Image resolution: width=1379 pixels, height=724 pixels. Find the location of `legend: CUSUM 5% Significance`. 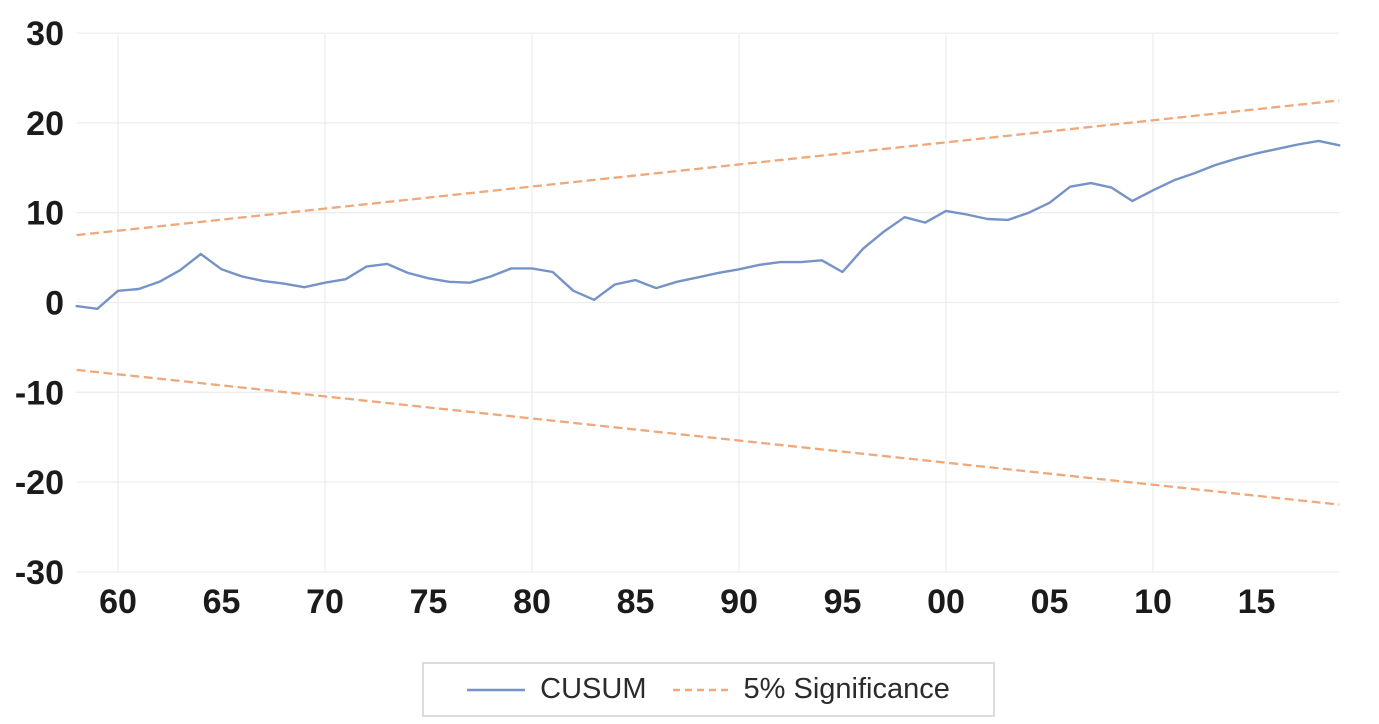

legend: CUSUM 5% Significance is located at coordinates (708, 689).